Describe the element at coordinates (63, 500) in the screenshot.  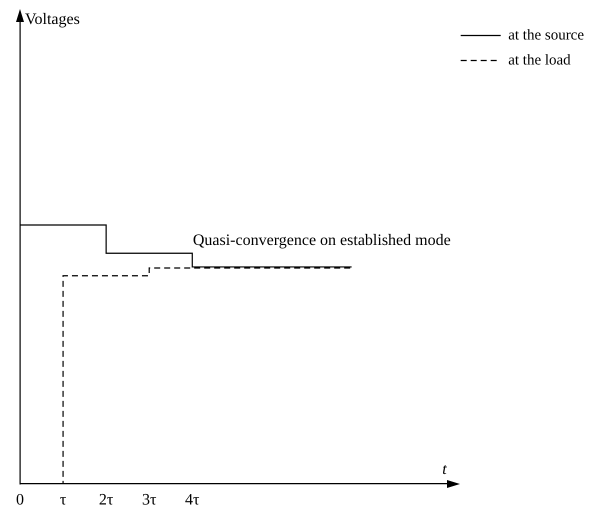
I see `x-tick-label: τ` at that location.